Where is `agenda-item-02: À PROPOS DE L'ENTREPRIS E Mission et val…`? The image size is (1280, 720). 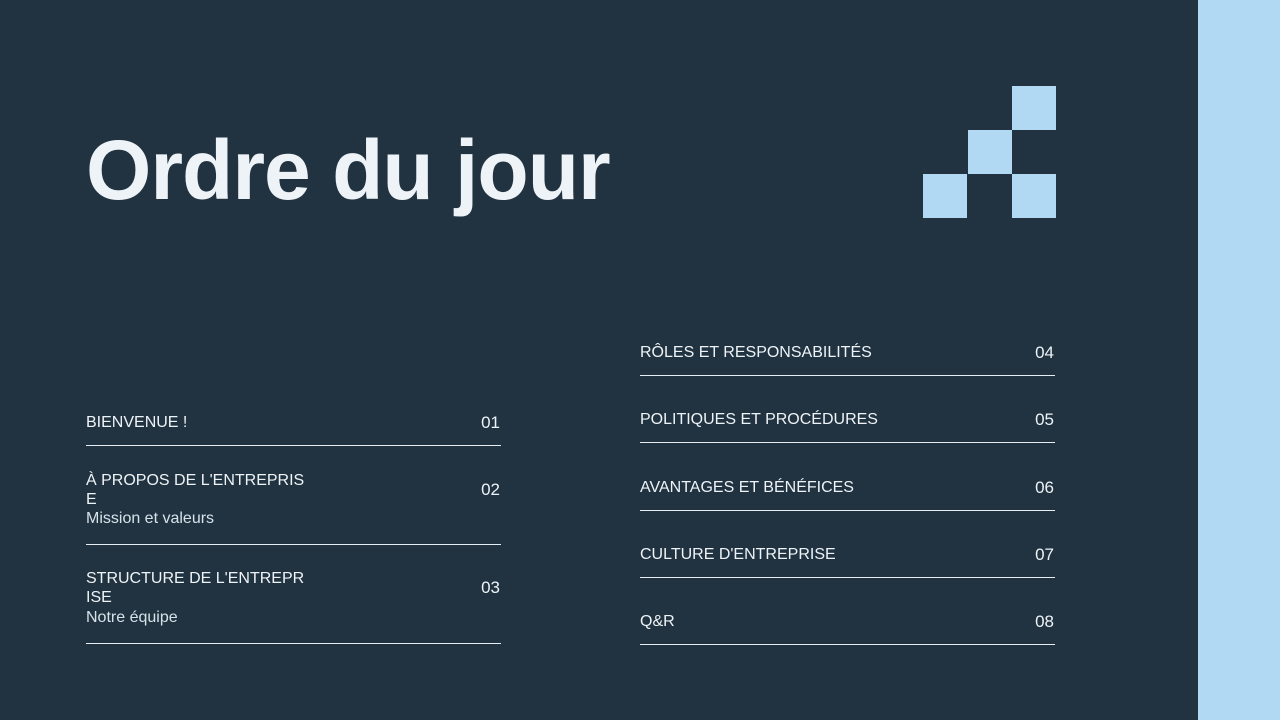 agenda-item-02: À PROPOS DE L'ENTREPRIS E Mission et val… is located at coordinates (293, 506).